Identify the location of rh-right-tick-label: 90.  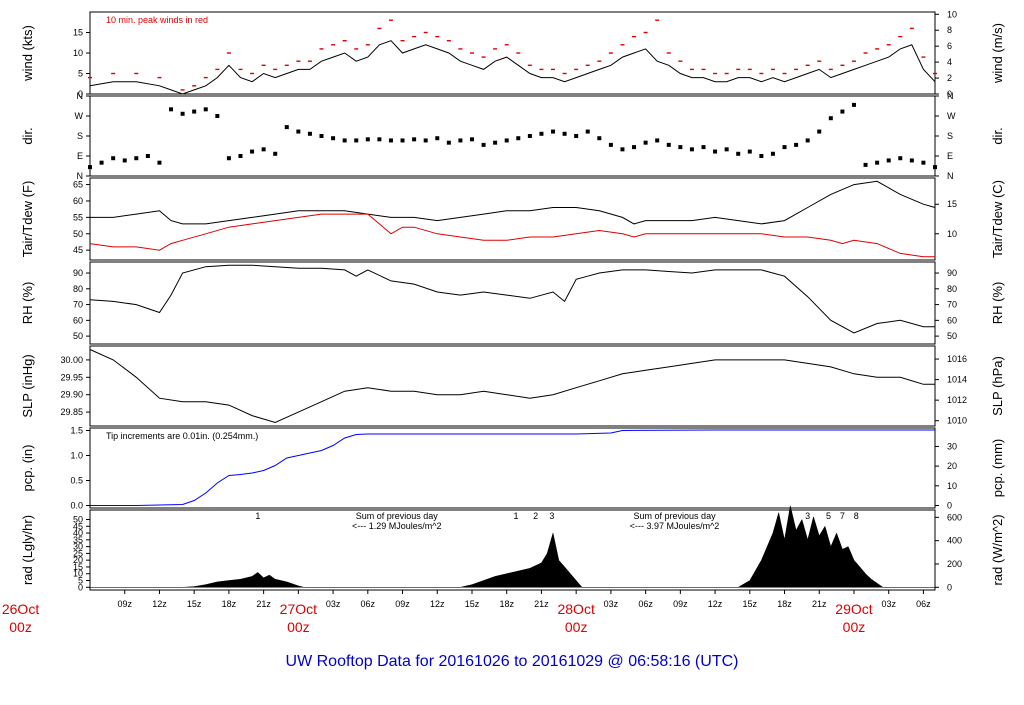
(952, 273).